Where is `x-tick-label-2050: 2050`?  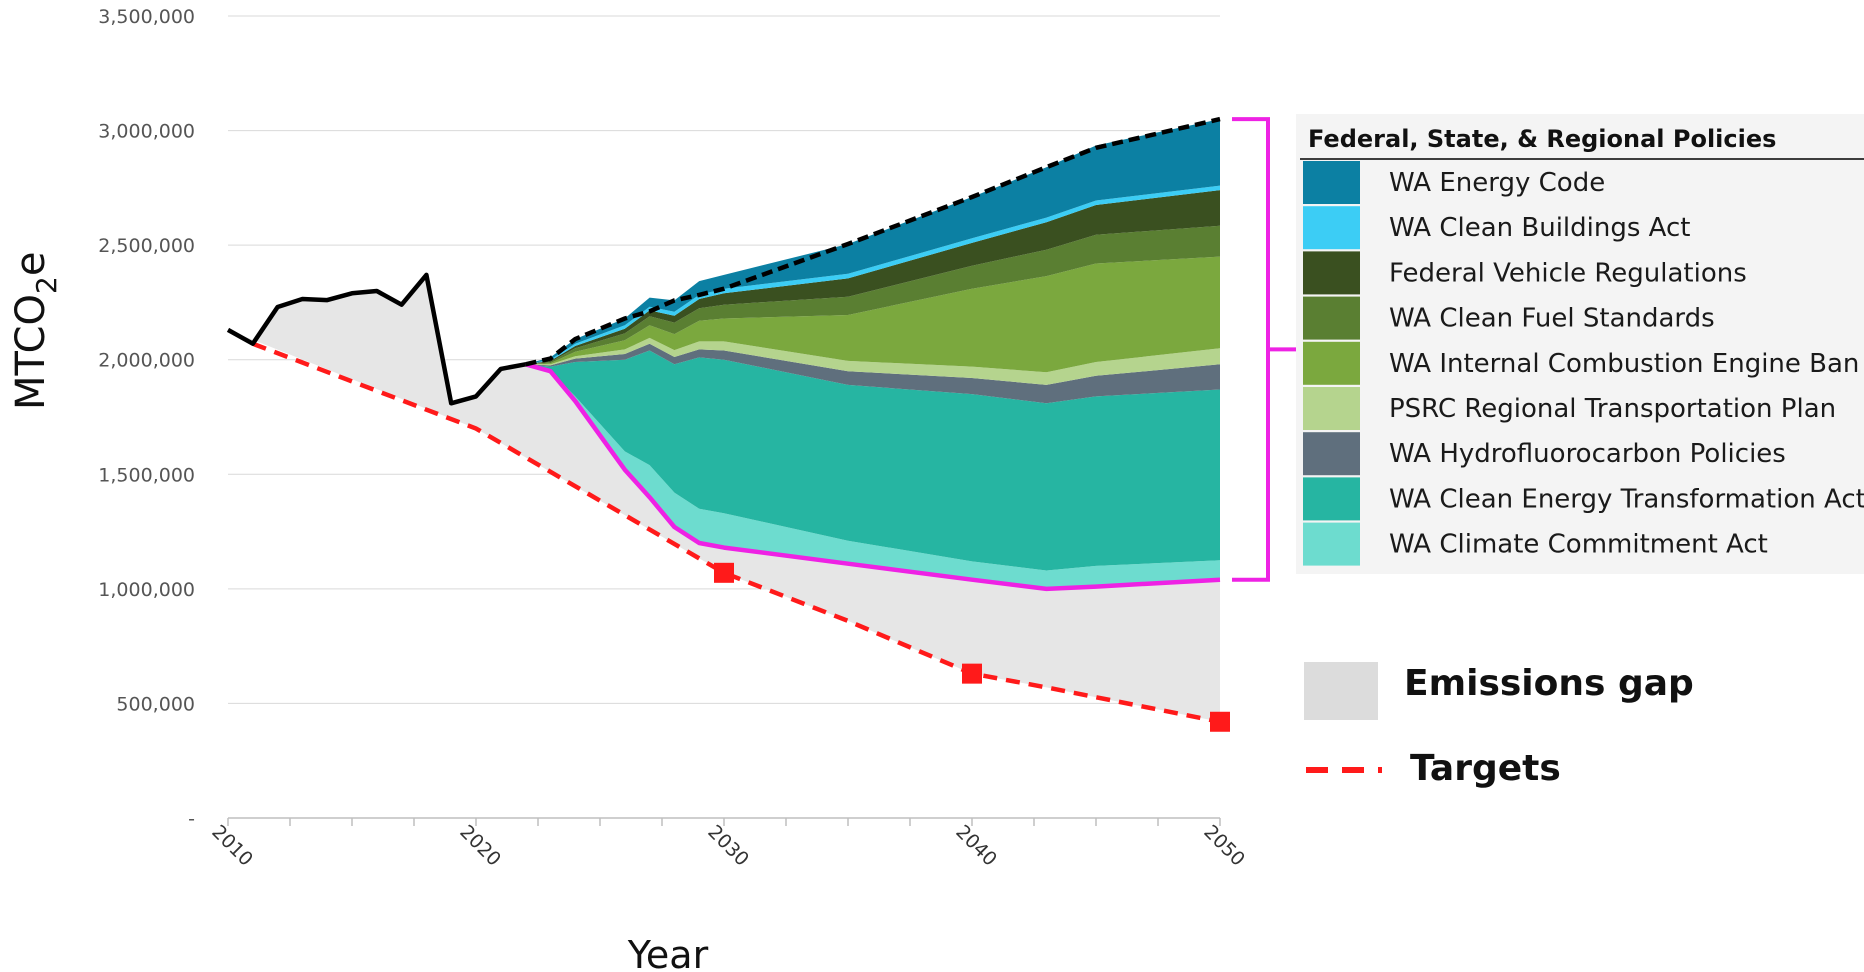 x-tick-label-2050: 2050 is located at coordinates (1224, 846).